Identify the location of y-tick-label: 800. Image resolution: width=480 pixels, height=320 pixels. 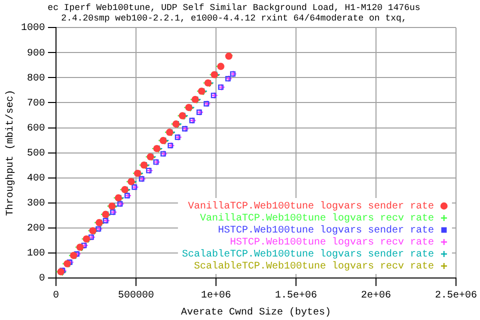
(36, 78).